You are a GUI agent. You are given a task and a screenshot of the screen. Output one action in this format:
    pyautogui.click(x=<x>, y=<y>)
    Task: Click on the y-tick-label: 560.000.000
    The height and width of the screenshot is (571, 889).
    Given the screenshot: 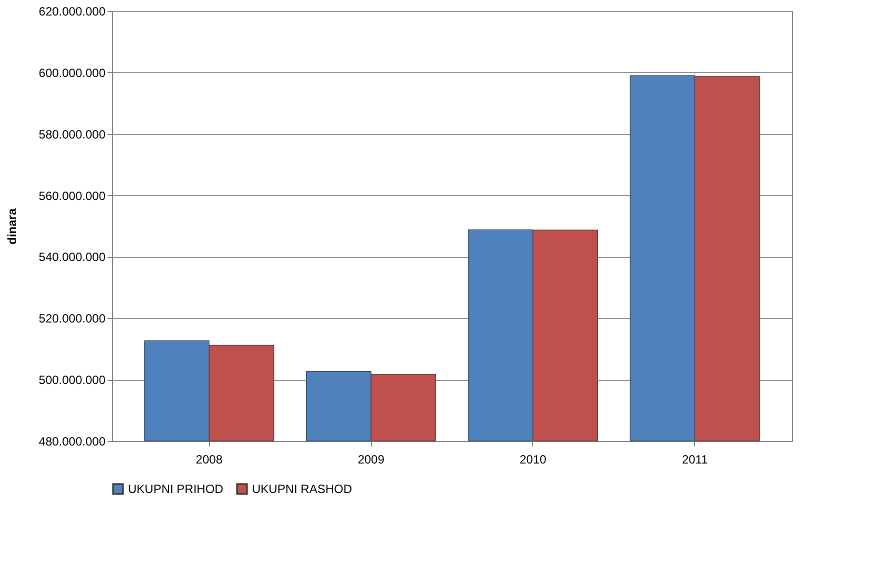 What is the action you would take?
    pyautogui.click(x=72, y=195)
    